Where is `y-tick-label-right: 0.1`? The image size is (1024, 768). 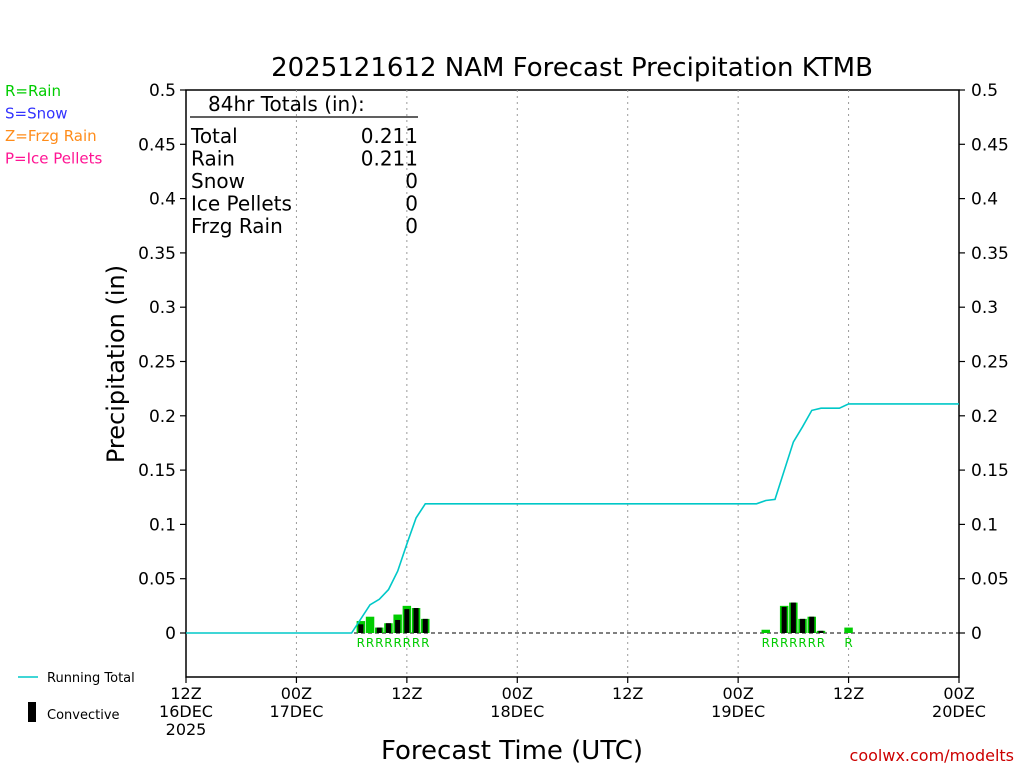
y-tick-label-right: 0.1 is located at coordinates (984, 525).